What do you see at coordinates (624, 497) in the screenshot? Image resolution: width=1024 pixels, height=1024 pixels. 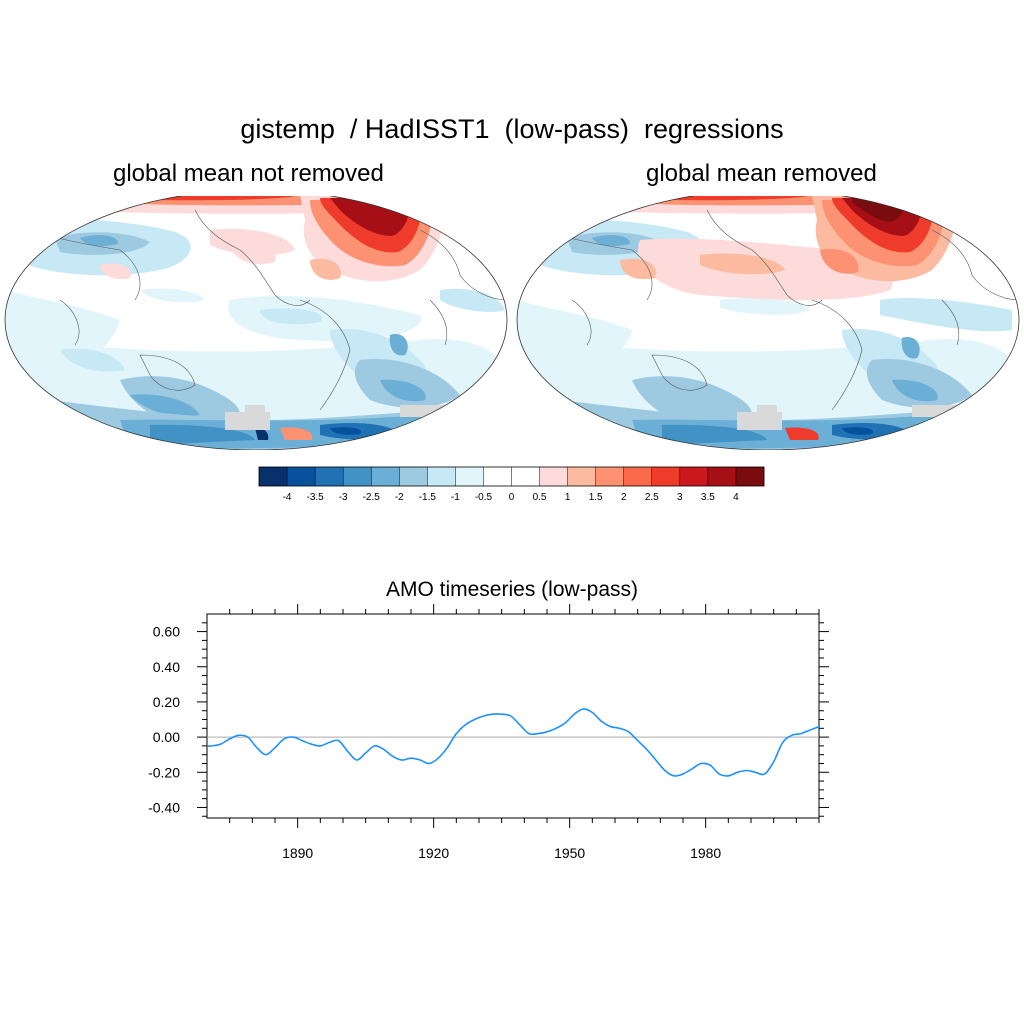 I see `colorbar-label: 2` at bounding box center [624, 497].